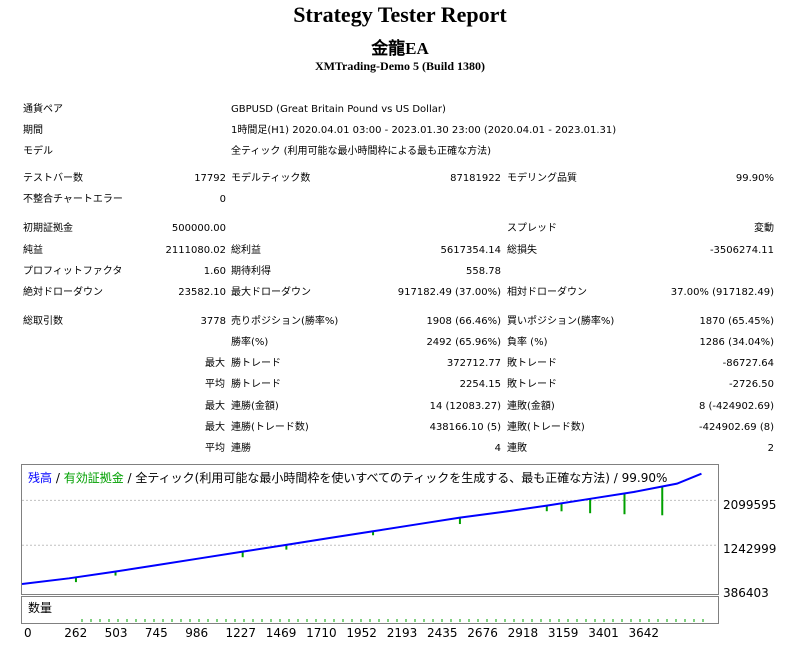 This screenshot has height=647, width=800. Describe the element at coordinates (270, 427) in the screenshot. I see `cons-win-tr-label: 連勝(トレード数)` at that location.